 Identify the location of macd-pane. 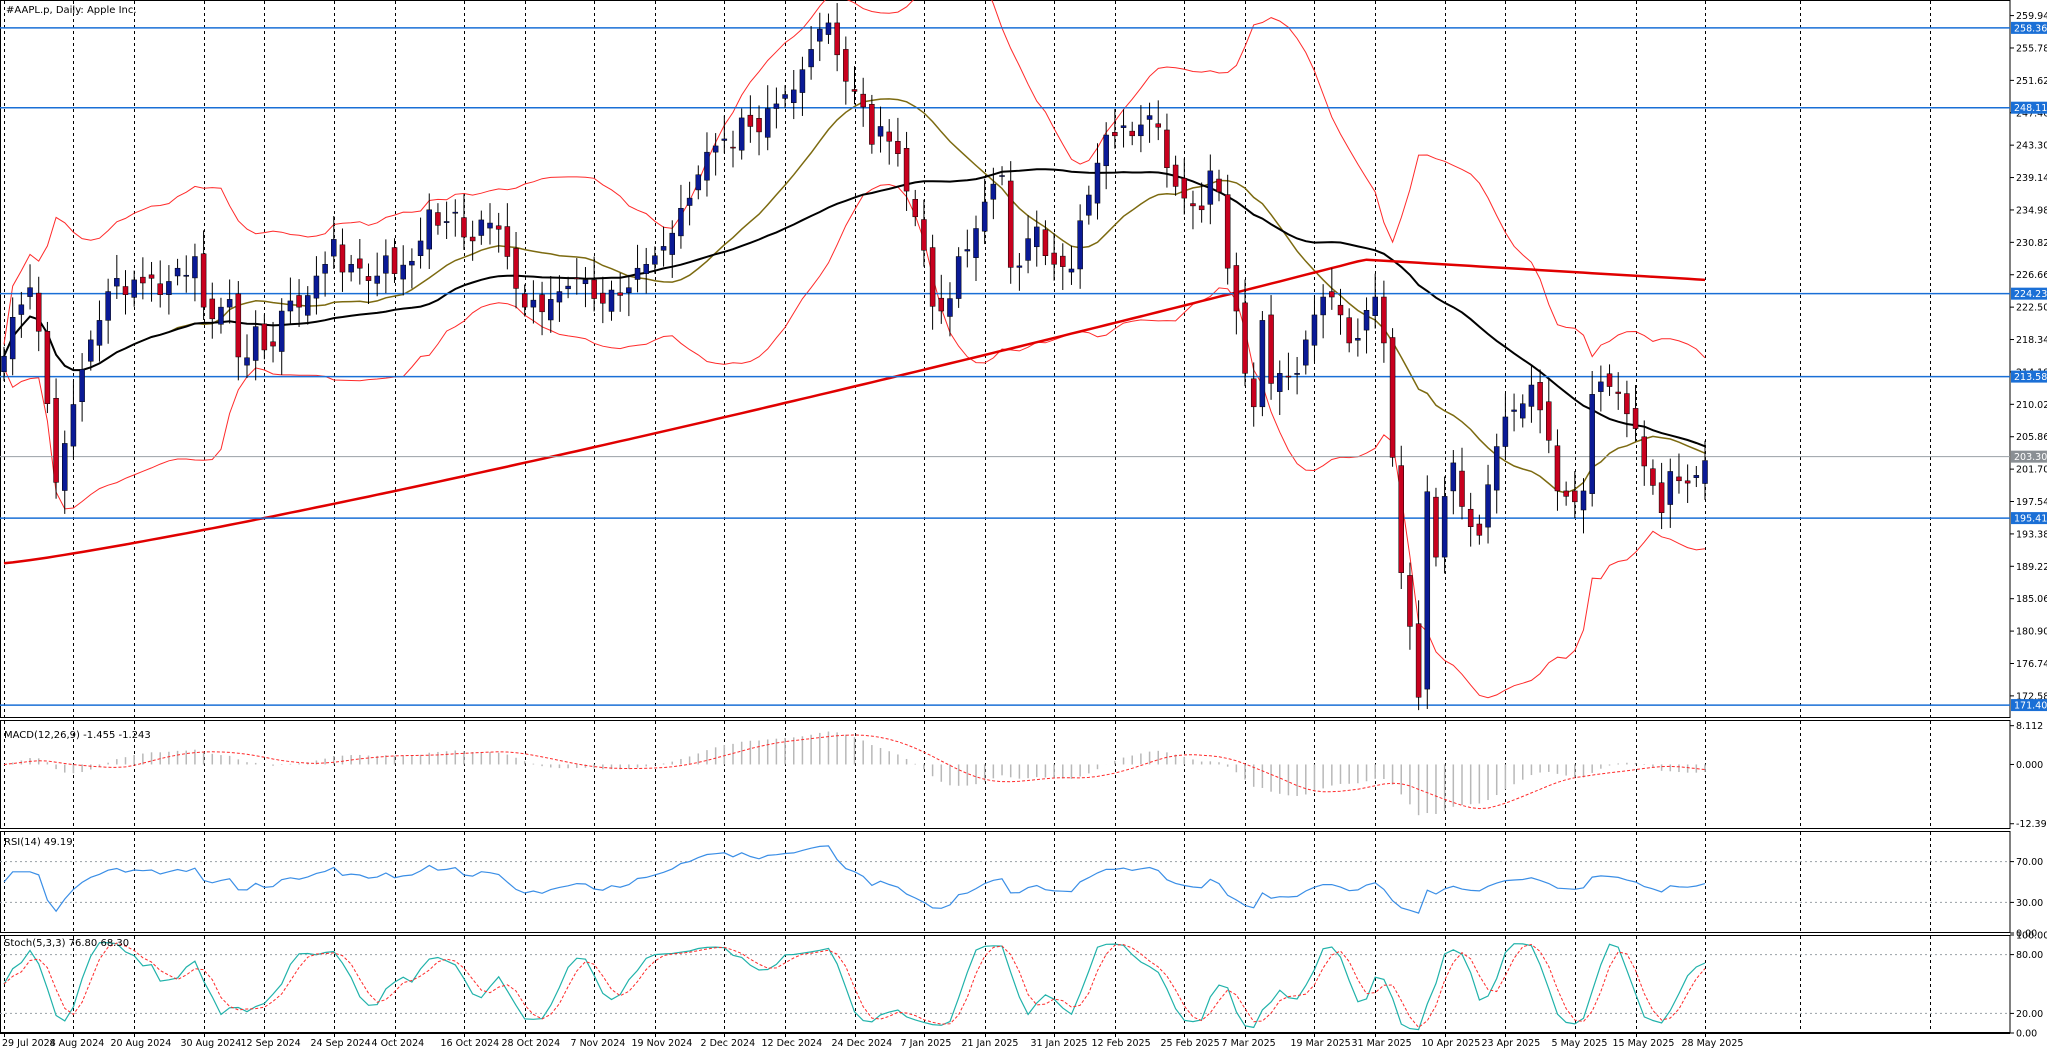
(854, 773).